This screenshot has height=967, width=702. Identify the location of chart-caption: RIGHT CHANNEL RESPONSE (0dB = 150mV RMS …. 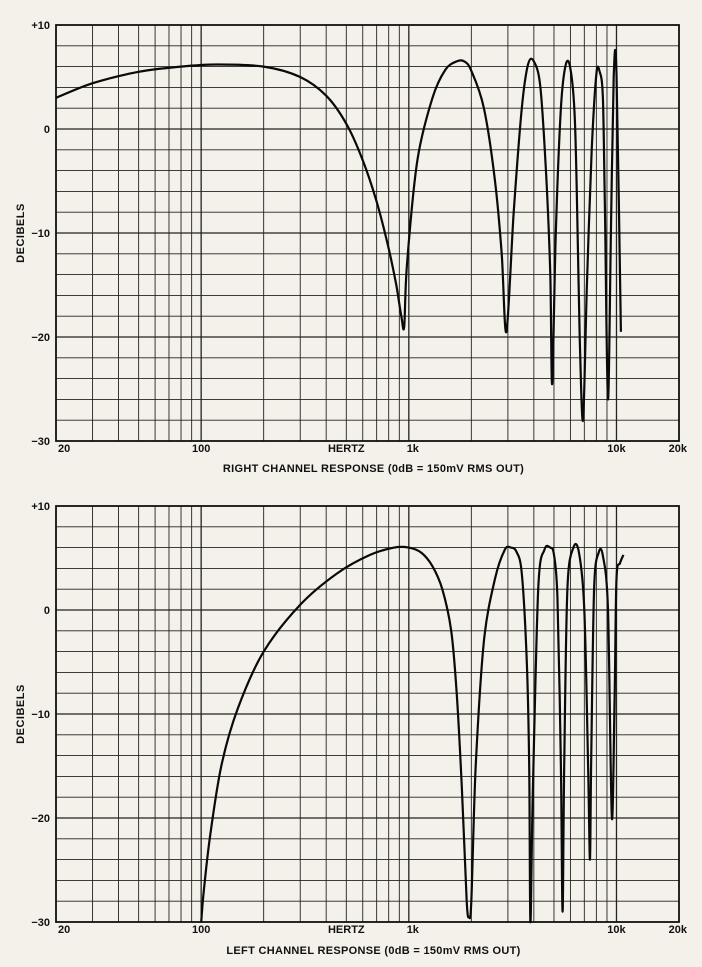
(373, 469).